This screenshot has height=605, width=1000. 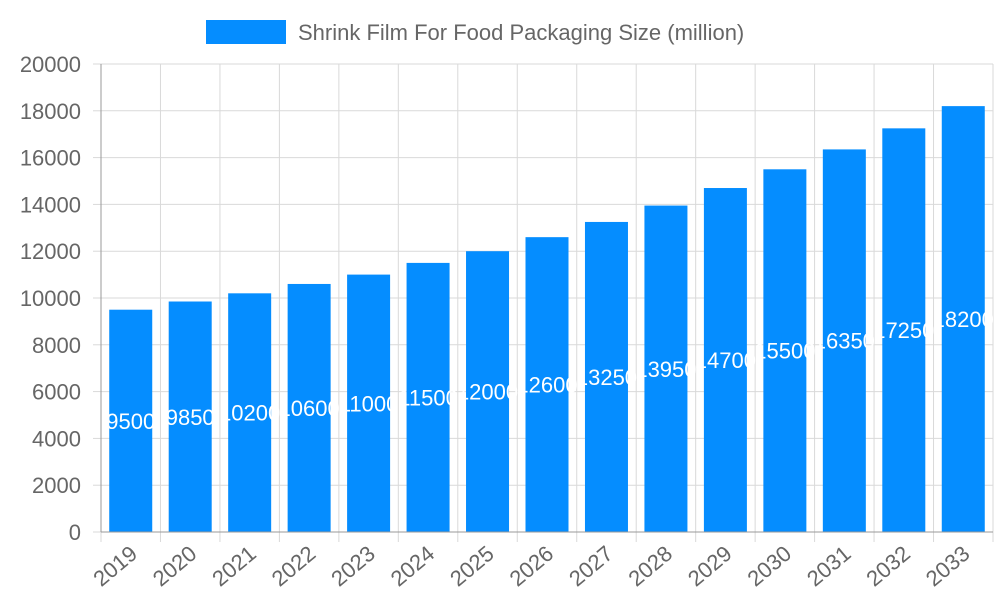 I want to click on legend-swatch, so click(x=246, y=32).